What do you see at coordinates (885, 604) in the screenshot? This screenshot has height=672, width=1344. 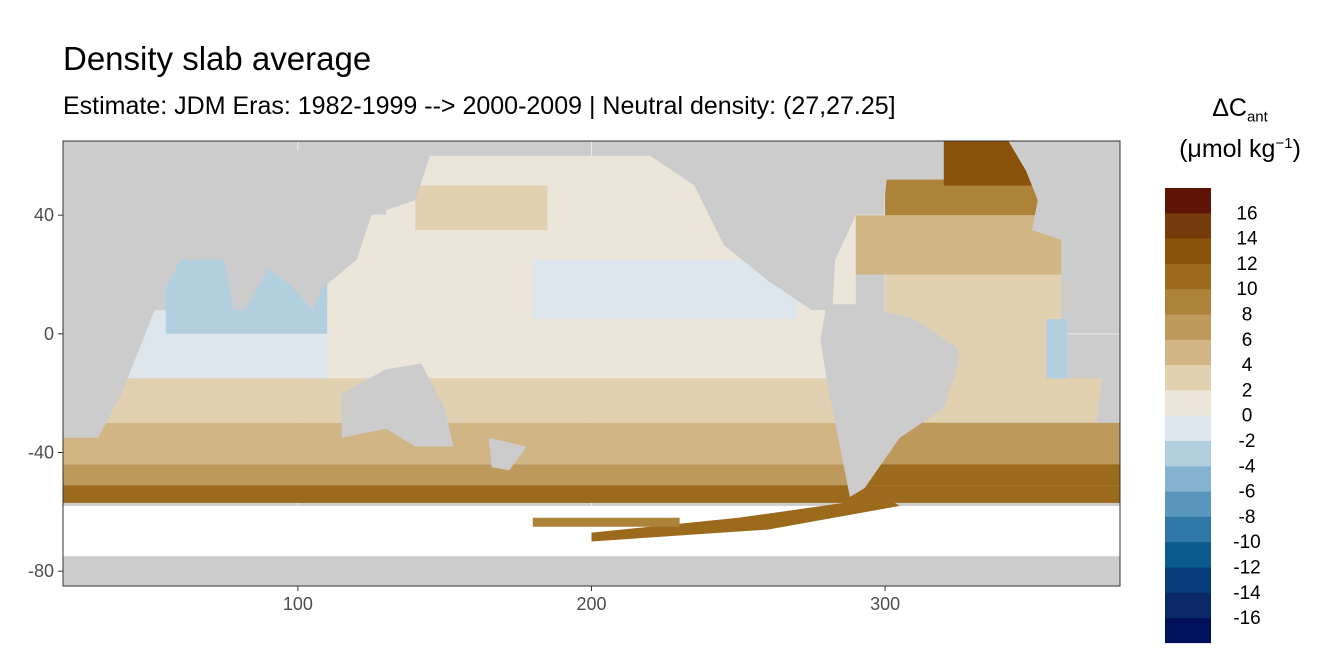 I see `x-tick-label: 300` at bounding box center [885, 604].